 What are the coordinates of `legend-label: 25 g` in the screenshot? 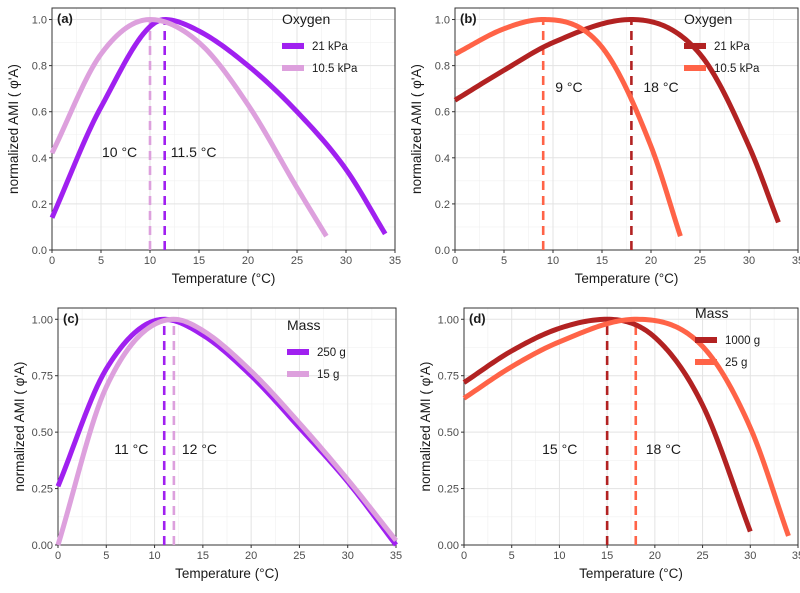 It's located at (736, 363).